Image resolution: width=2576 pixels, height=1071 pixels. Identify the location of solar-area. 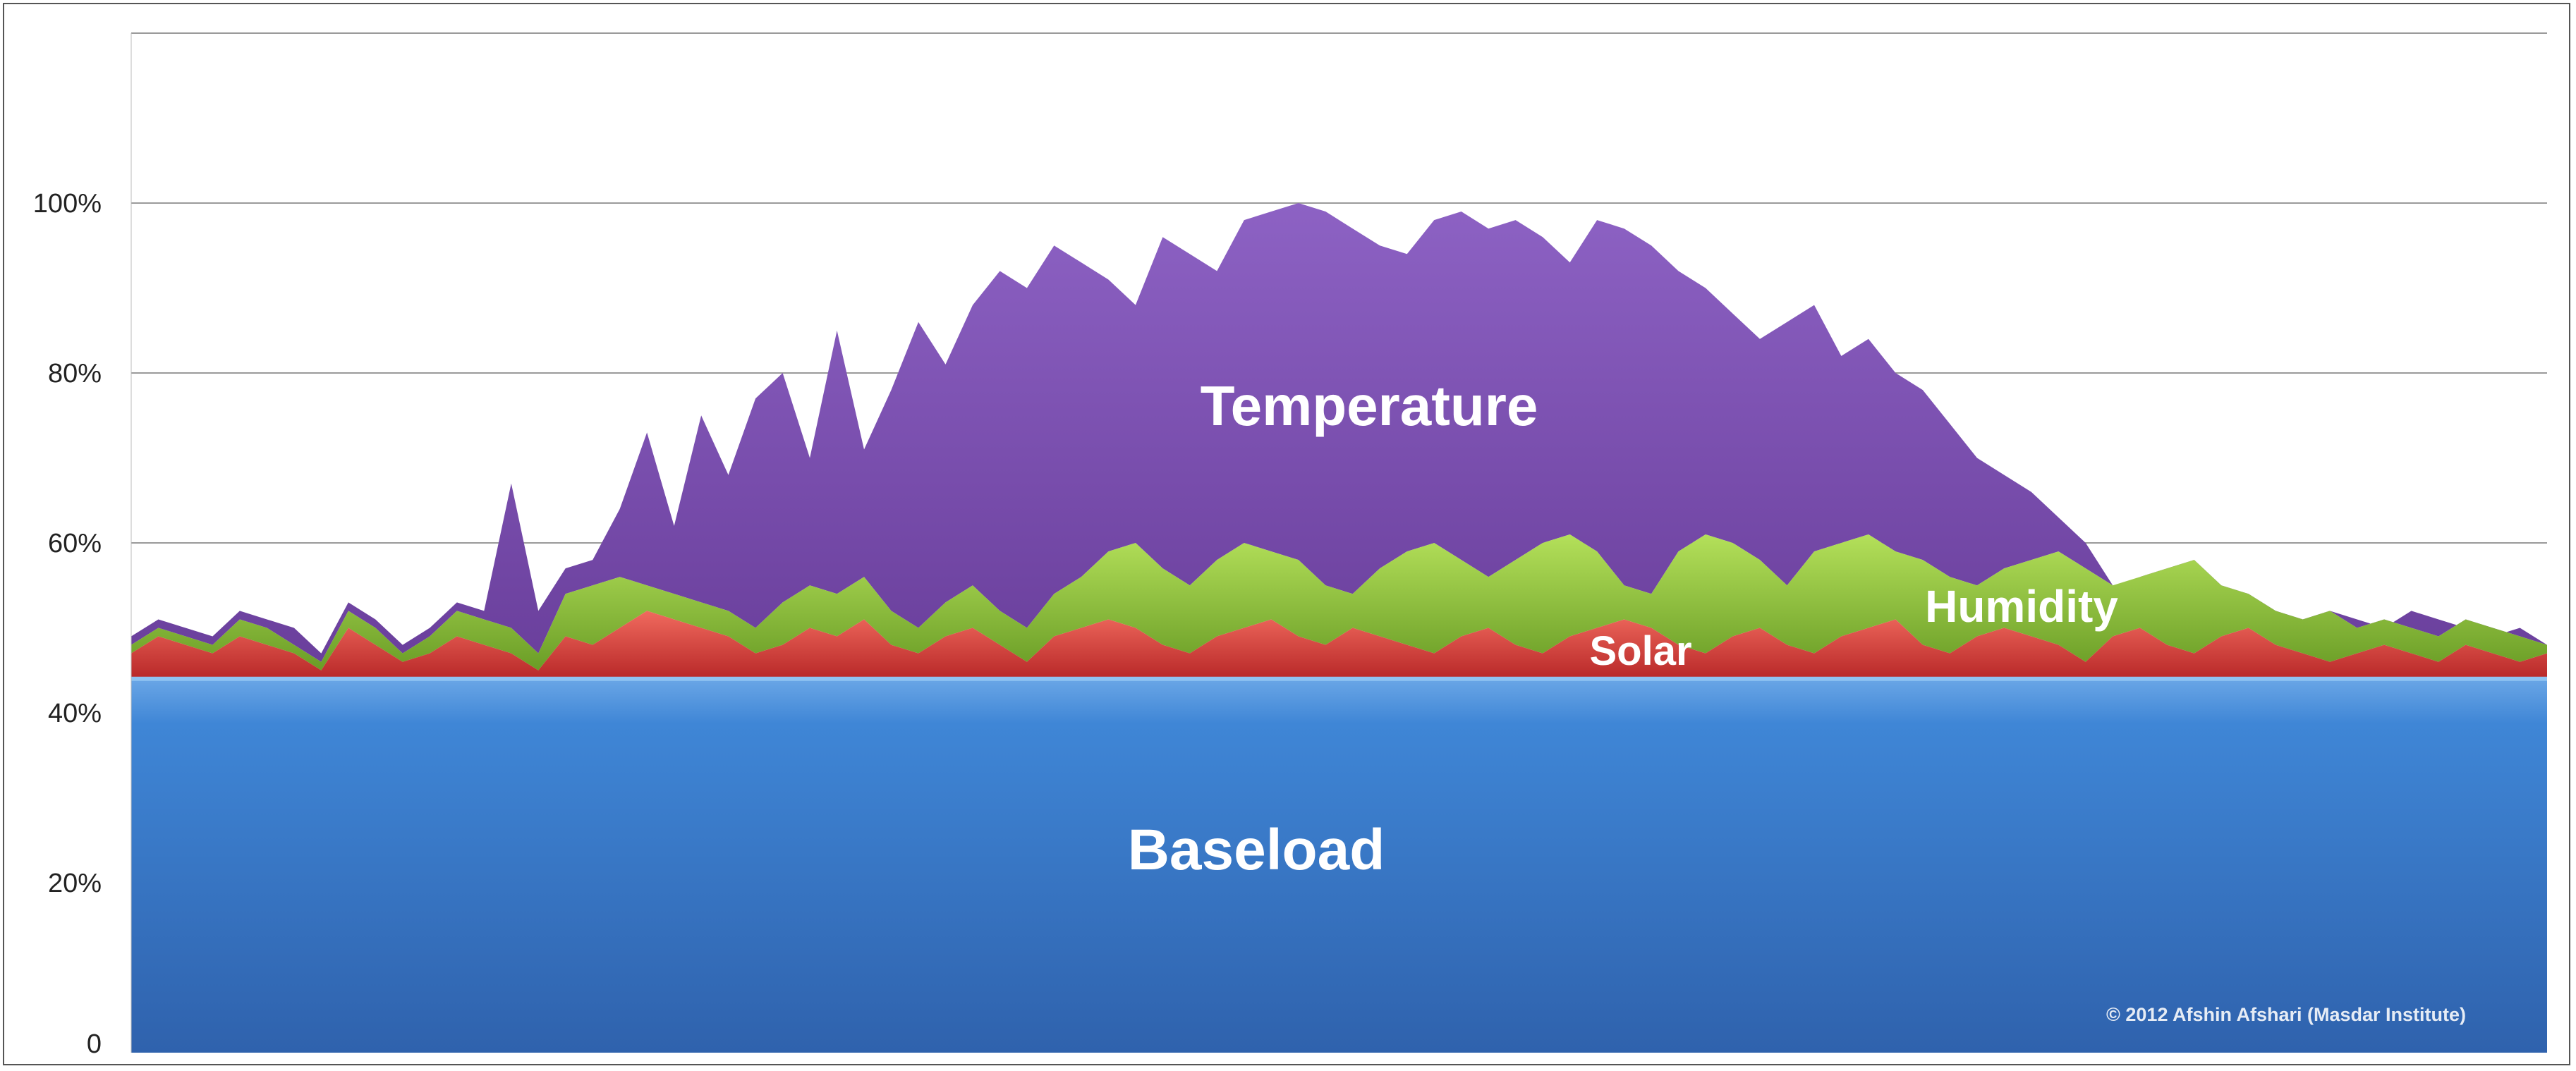
(1339, 645).